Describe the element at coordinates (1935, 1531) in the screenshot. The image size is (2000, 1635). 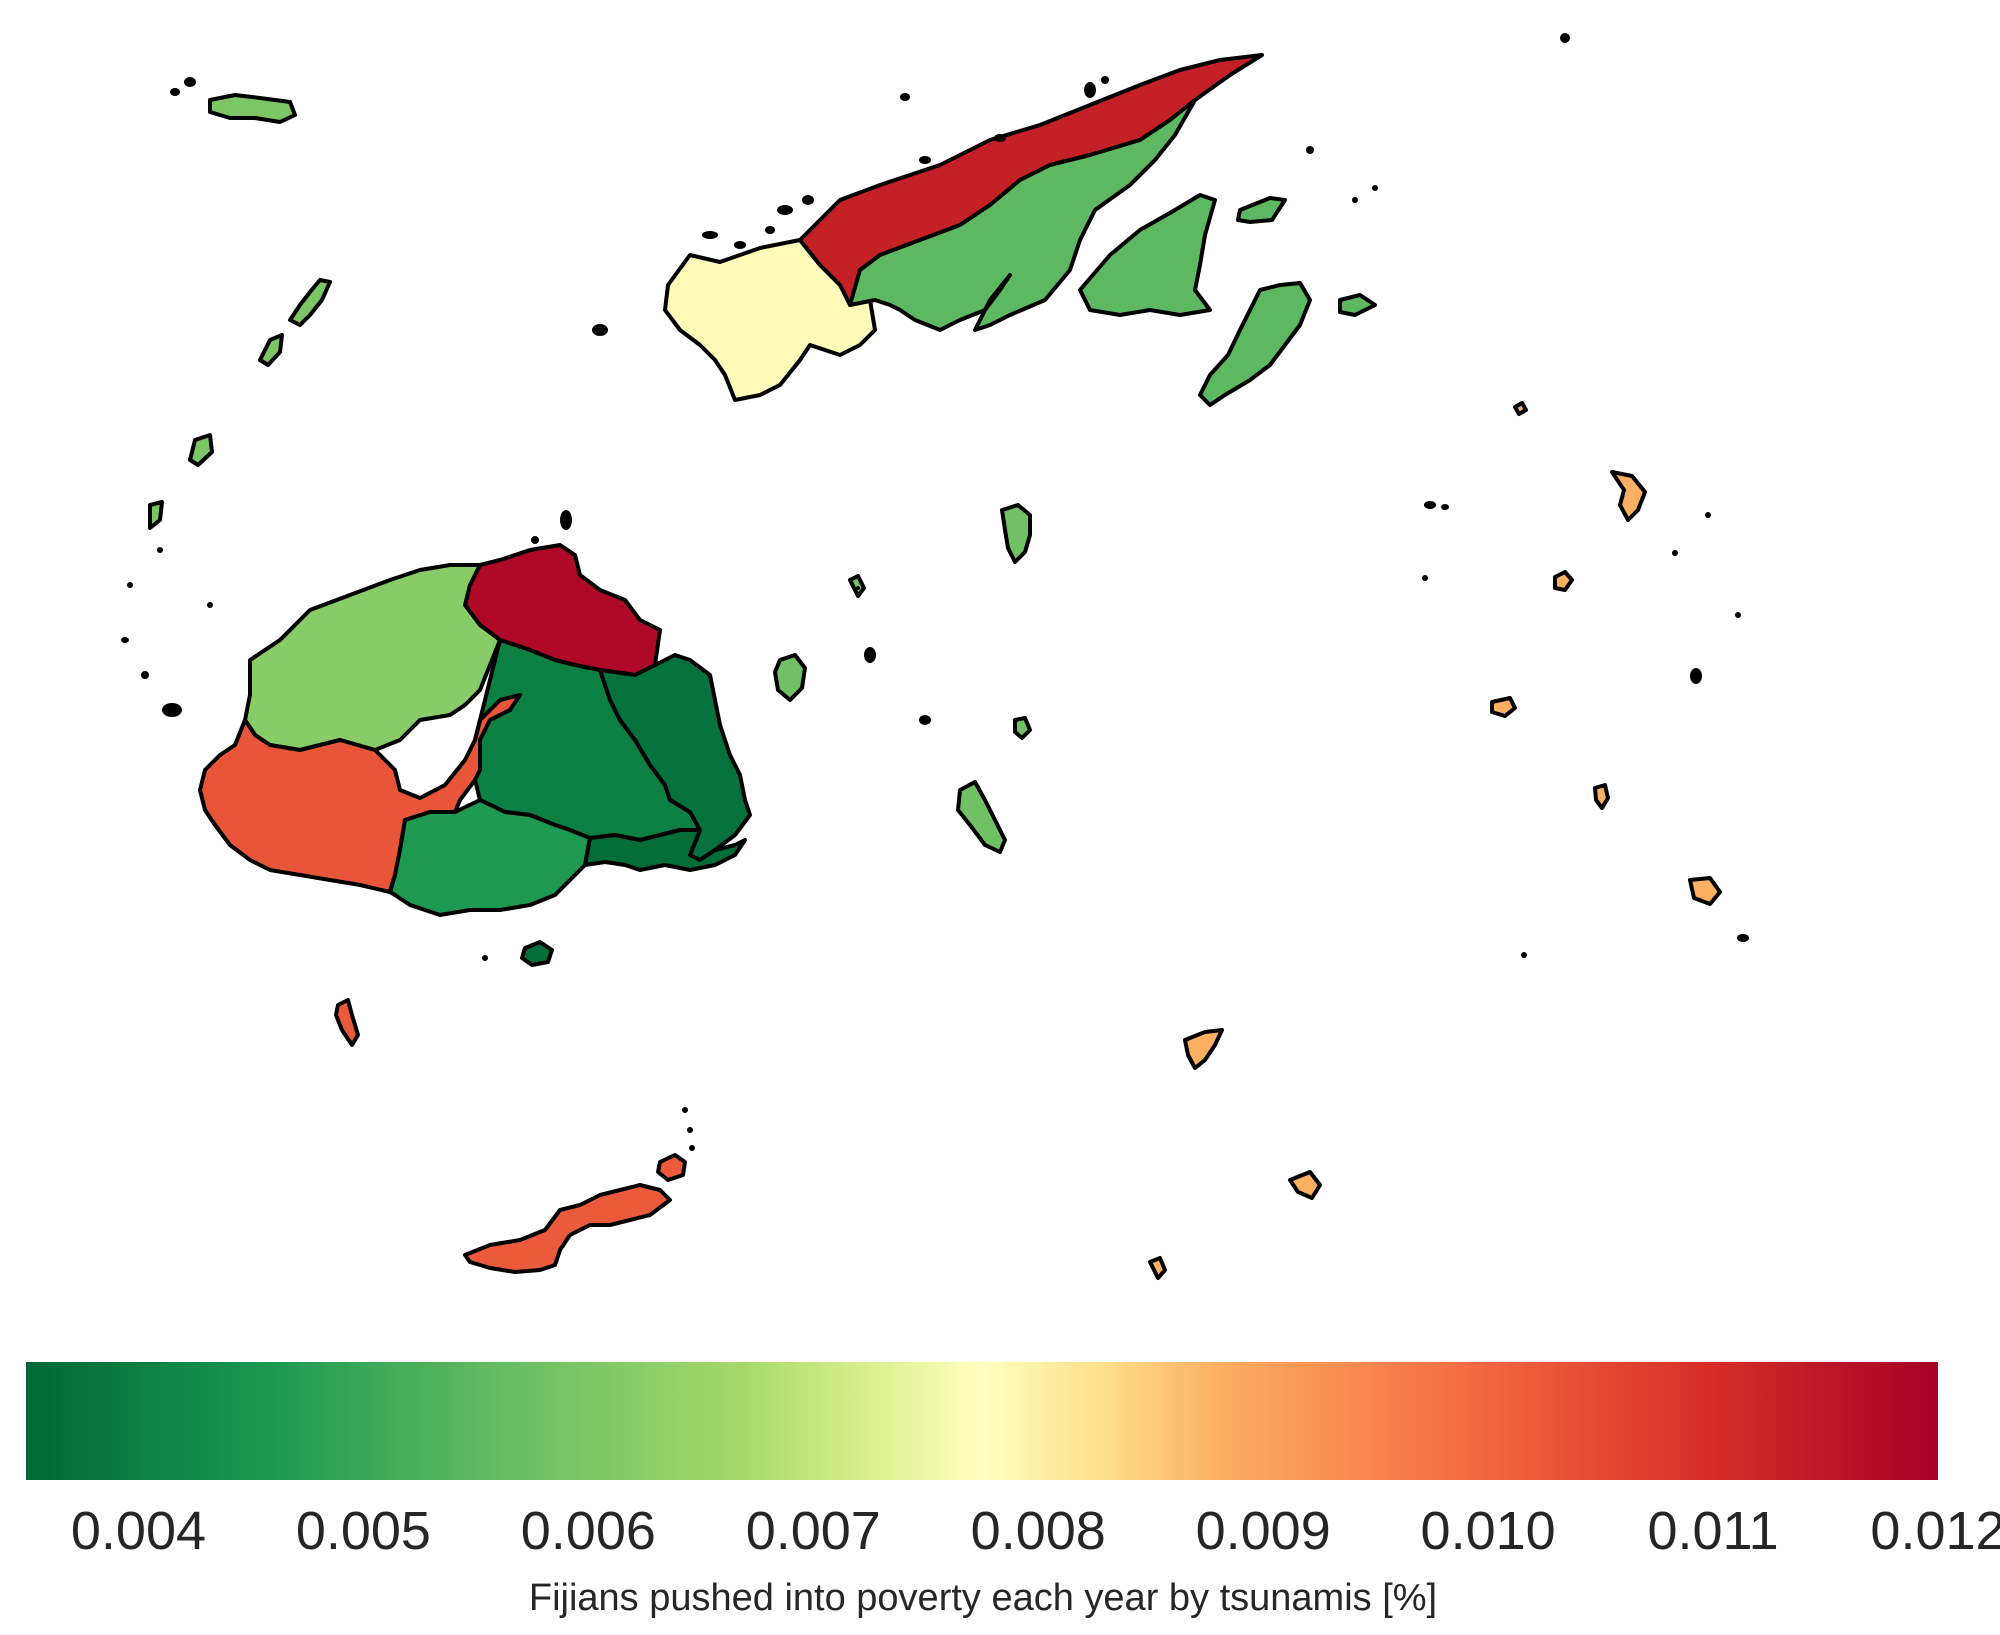
I see `colorbar-tick-label: 0.012` at that location.